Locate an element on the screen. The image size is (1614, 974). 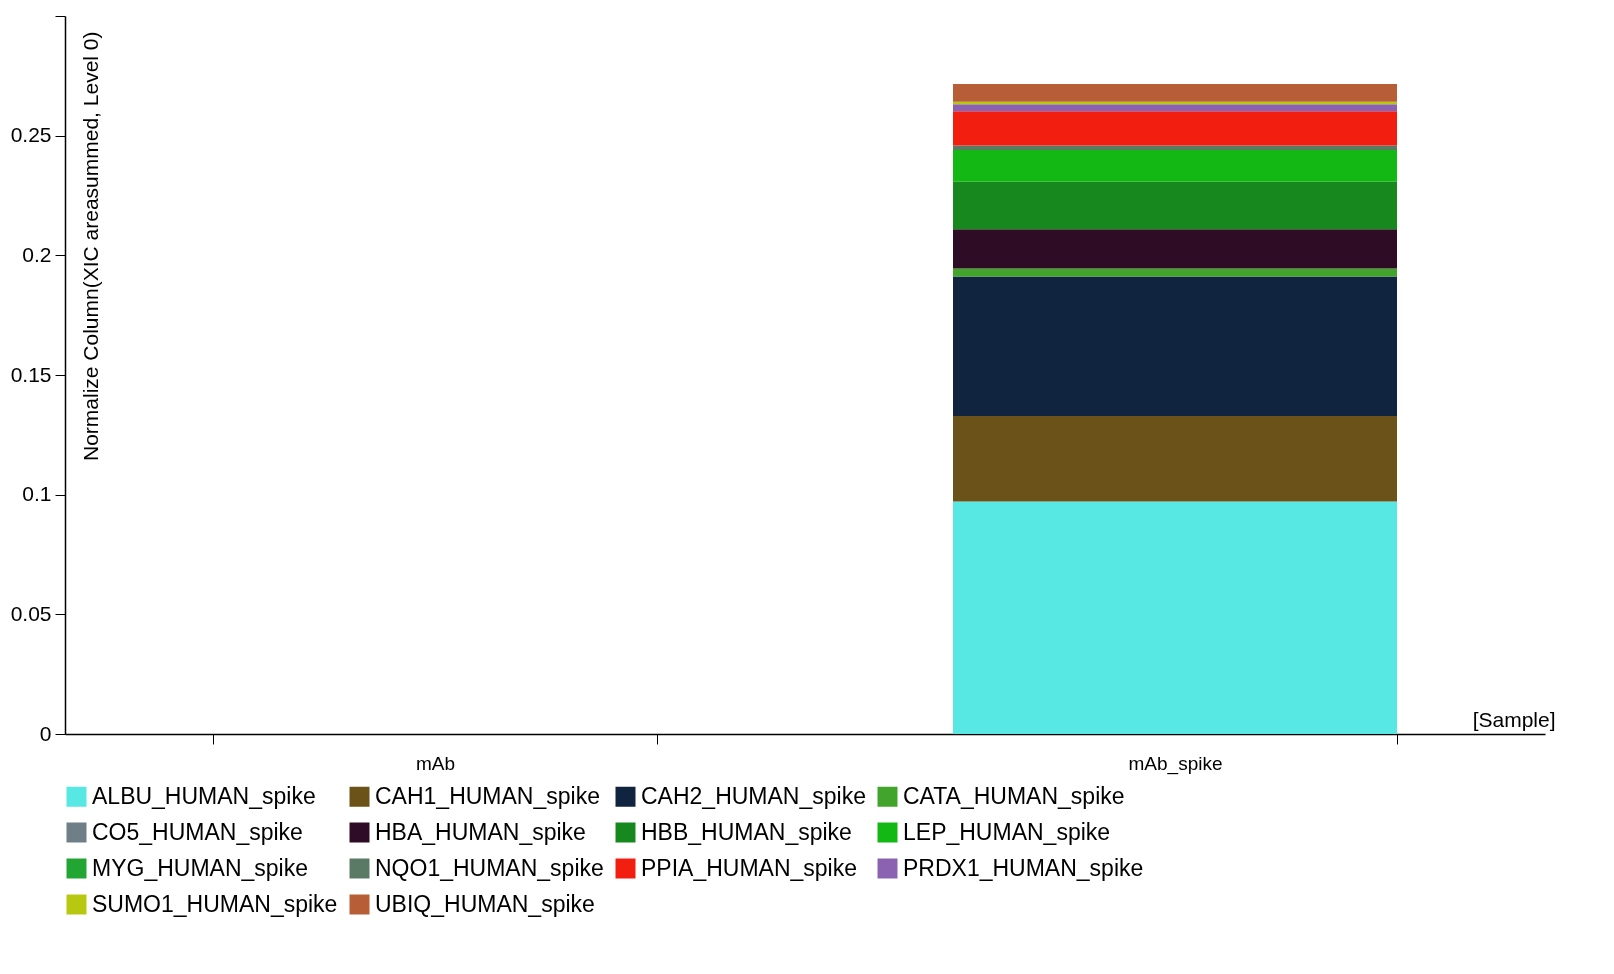
legend-label: PRDX1_HUMAN_spike is located at coordinates (1023, 867).